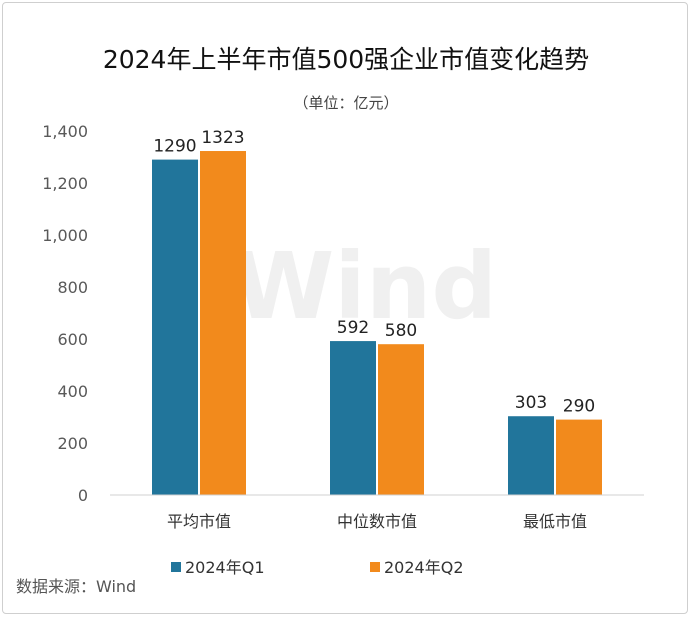 The image size is (692, 618). What do you see at coordinates (222, 138) in the screenshot?
I see `data-label: 1323` at bounding box center [222, 138].